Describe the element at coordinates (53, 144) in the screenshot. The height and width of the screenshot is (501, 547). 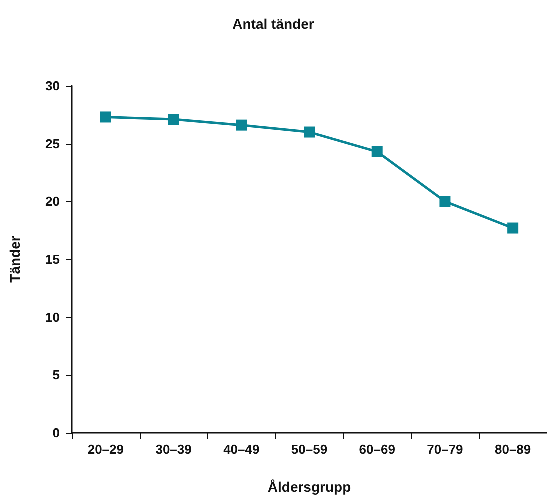
I see `y-tick-label: 25` at that location.